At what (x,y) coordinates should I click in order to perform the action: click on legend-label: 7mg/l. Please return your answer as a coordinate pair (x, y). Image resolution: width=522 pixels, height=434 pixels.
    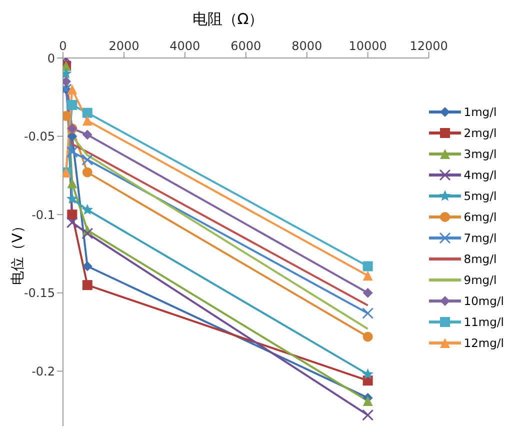
    Looking at the image, I should click on (480, 238).